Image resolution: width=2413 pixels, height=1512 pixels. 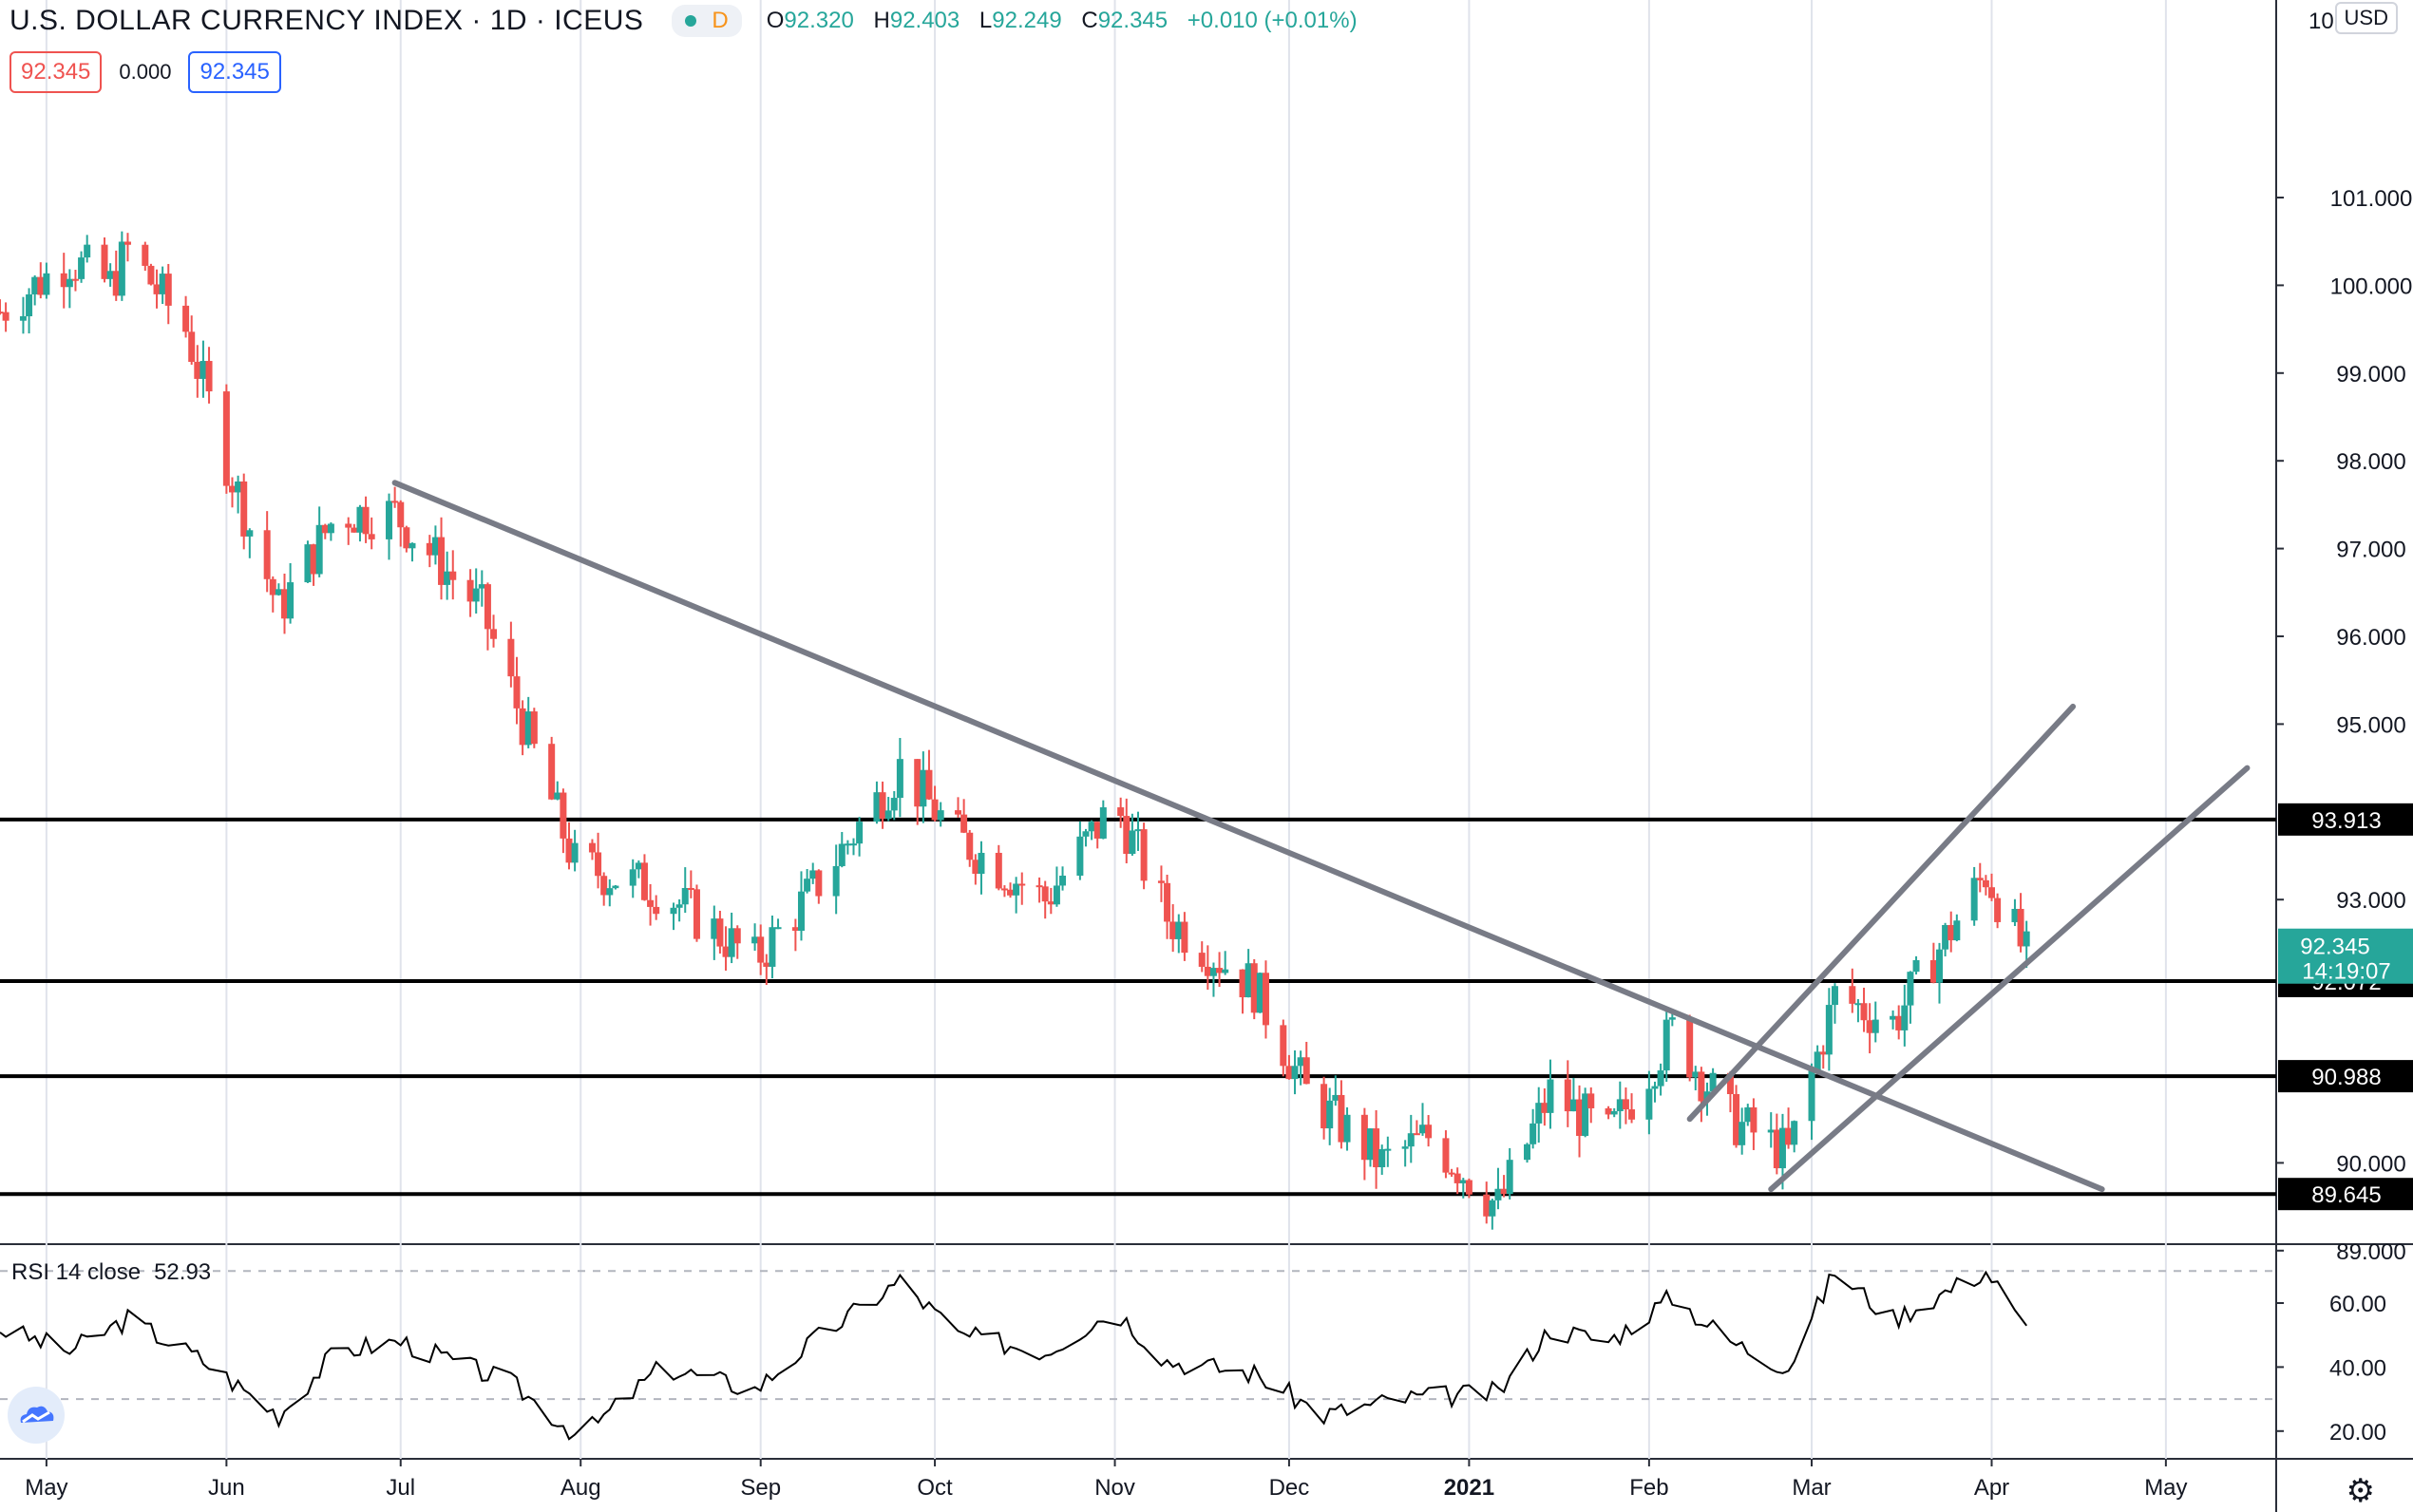 What do you see at coordinates (234, 72) in the screenshot?
I see `buy-box: 92.345` at bounding box center [234, 72].